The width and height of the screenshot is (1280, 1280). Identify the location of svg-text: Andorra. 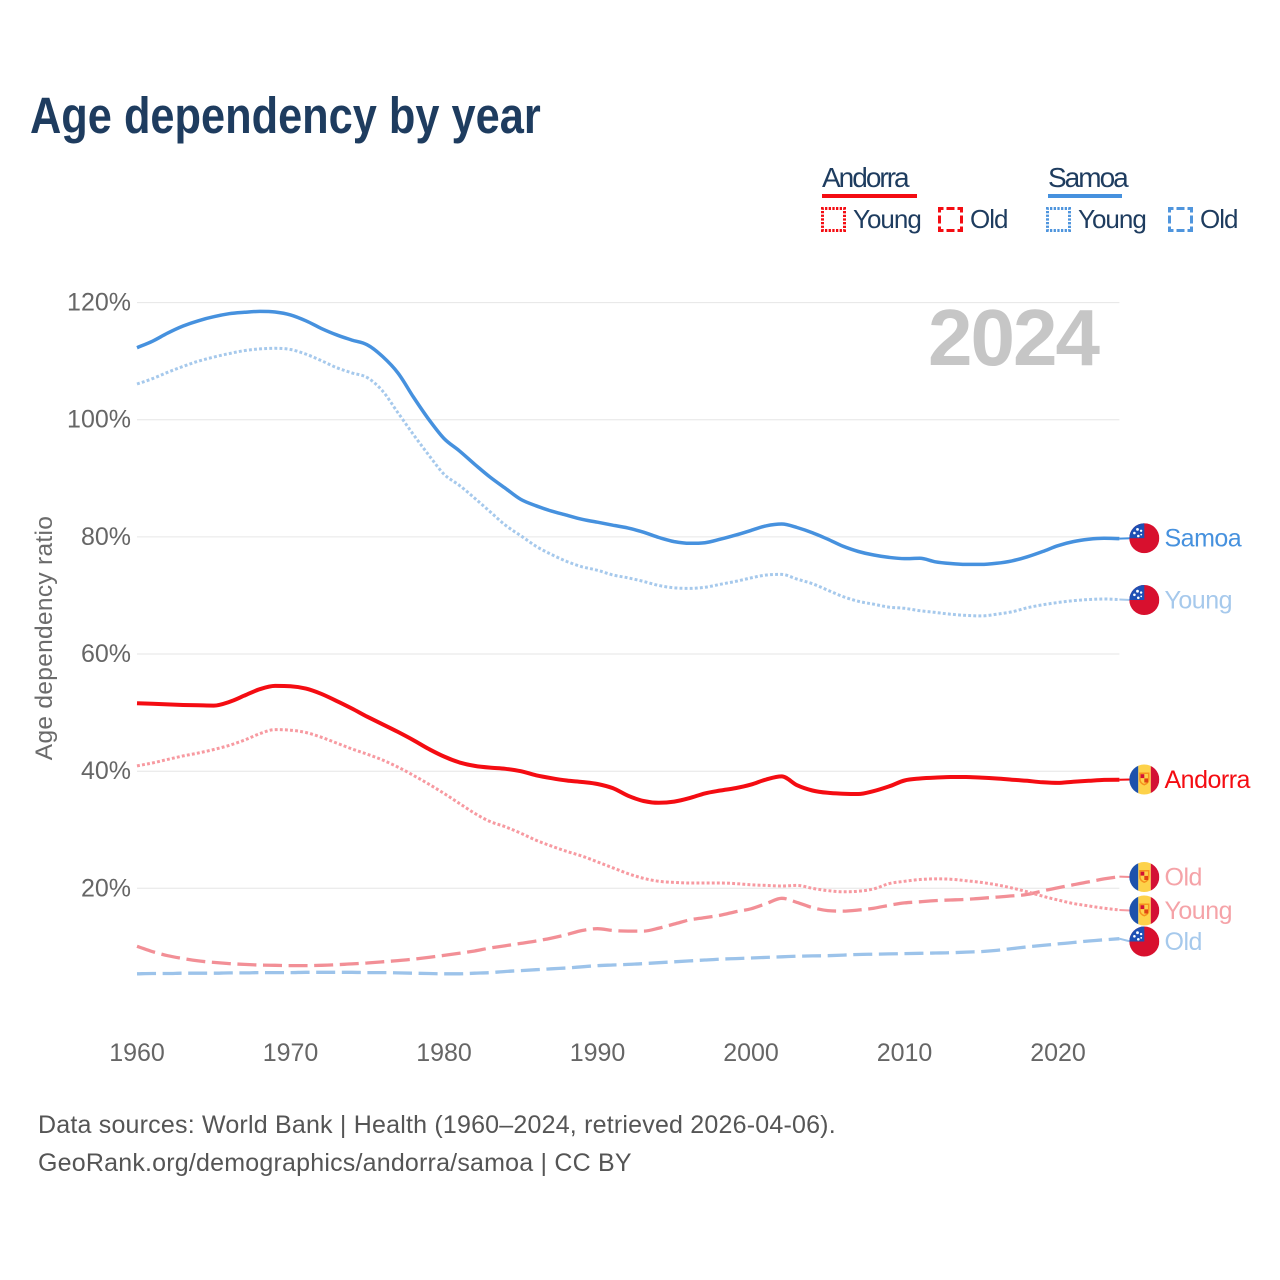
(1208, 780).